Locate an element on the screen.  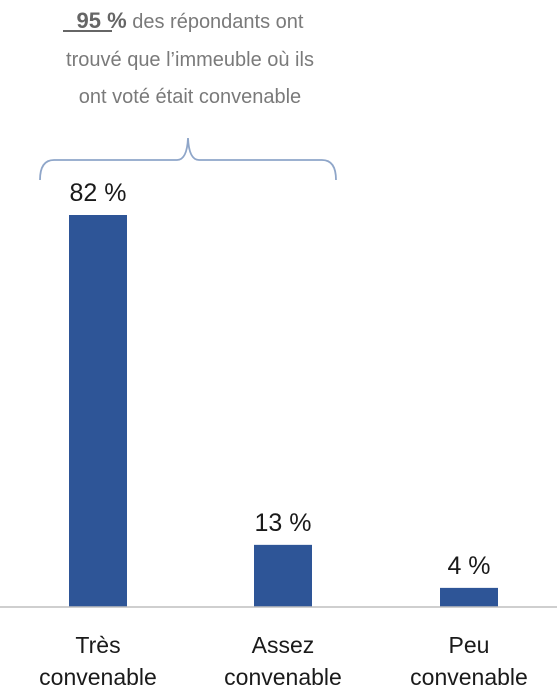
category-label-2: Assez convenable is located at coordinates (283, 661).